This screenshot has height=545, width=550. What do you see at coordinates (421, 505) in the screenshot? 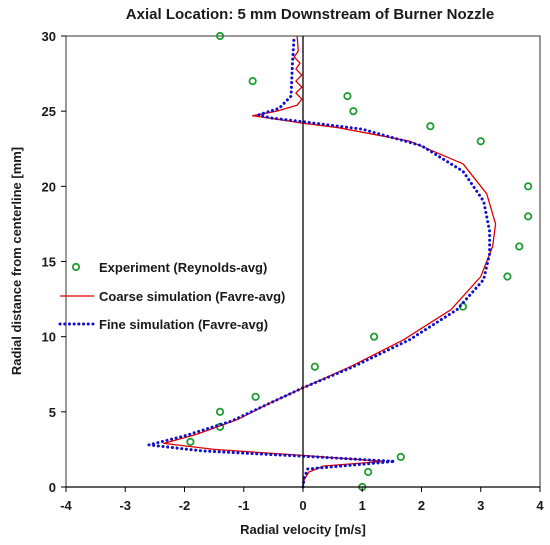
I see `x-tick-label: 2` at bounding box center [421, 505].